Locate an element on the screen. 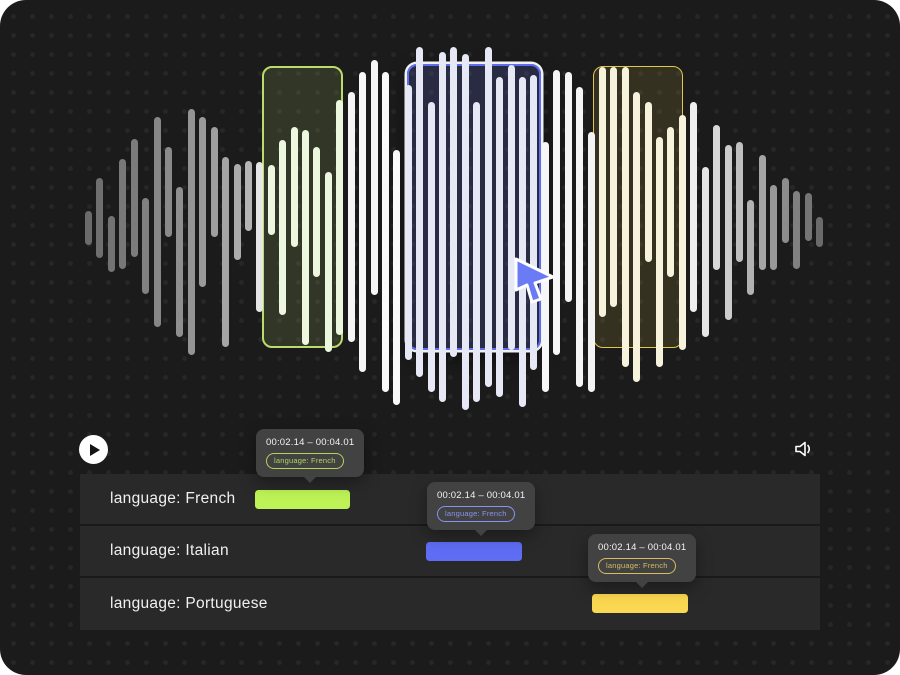 The image size is (900, 675). play-icon is located at coordinates (95, 449).